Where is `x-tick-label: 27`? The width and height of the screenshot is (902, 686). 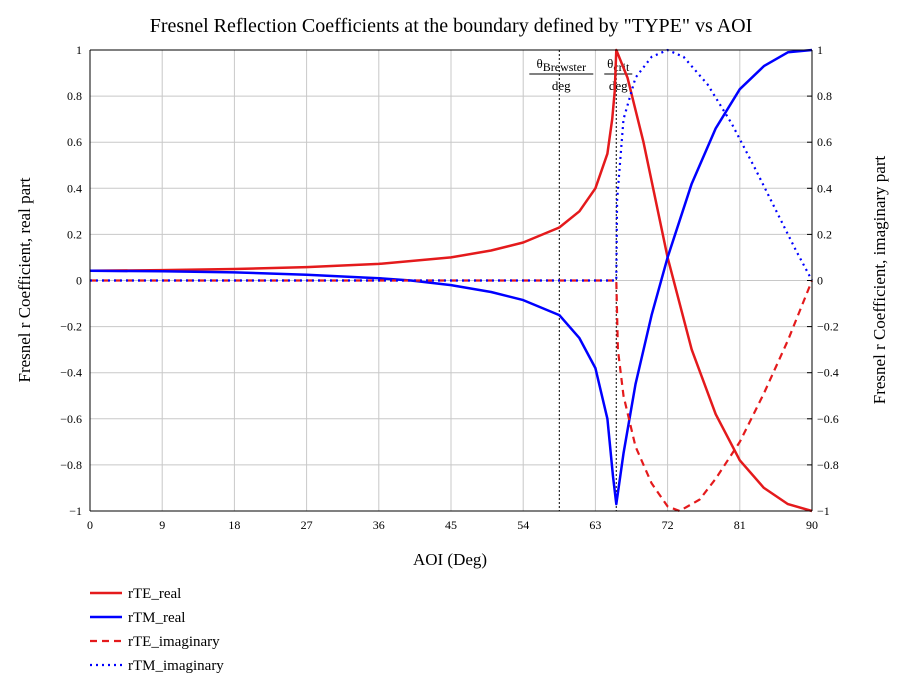
x-tick-label: 27 is located at coordinates (307, 525).